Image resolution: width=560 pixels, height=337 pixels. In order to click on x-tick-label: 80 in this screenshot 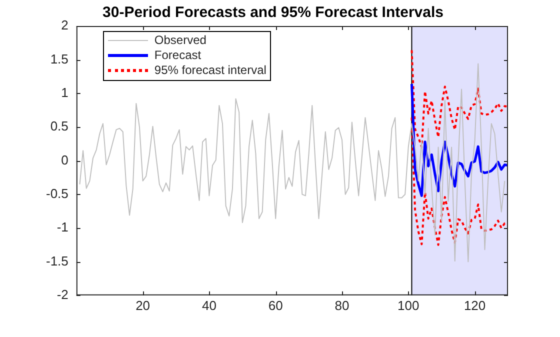, I will do `click(342, 305)`.